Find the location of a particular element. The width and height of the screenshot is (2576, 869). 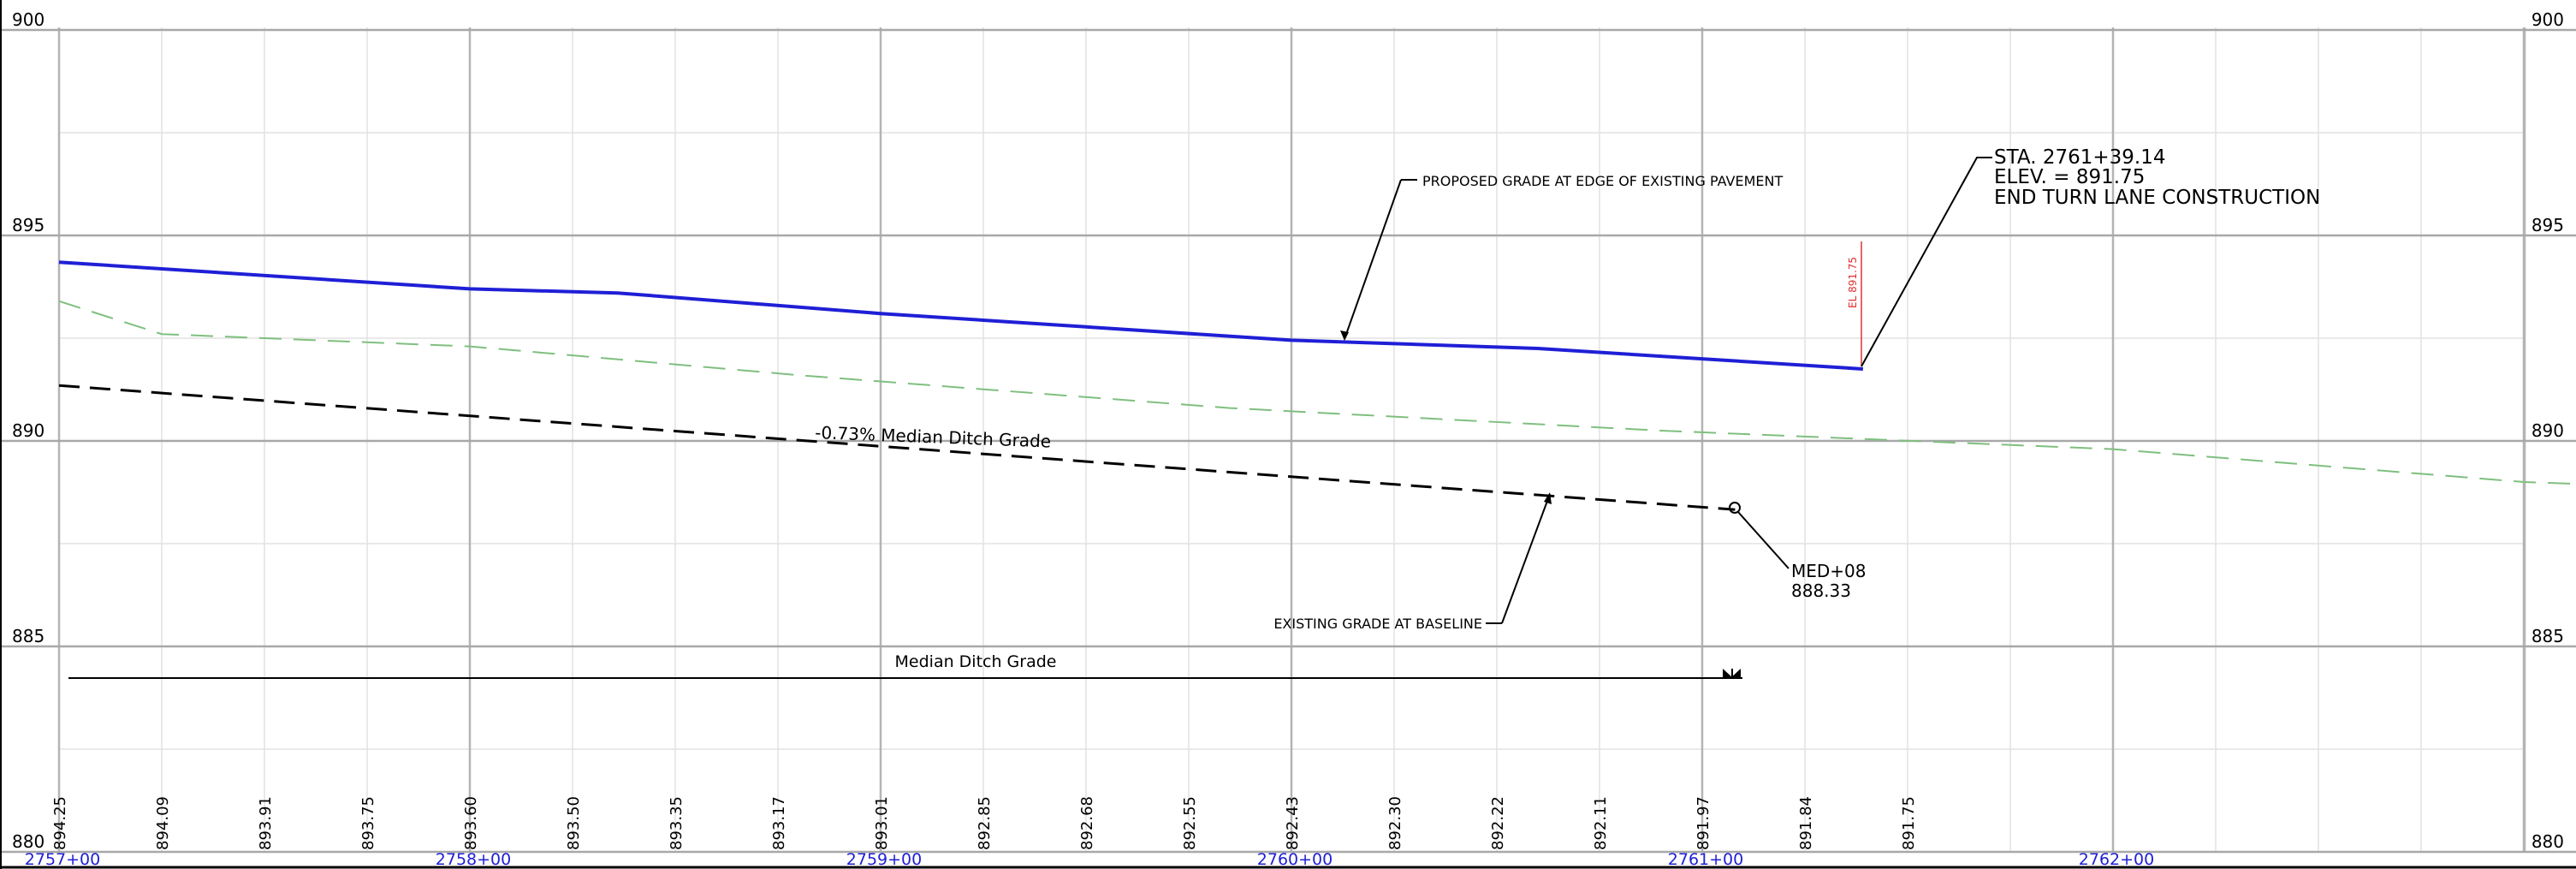

band-end-arrow-left is located at coordinates (1728, 673).